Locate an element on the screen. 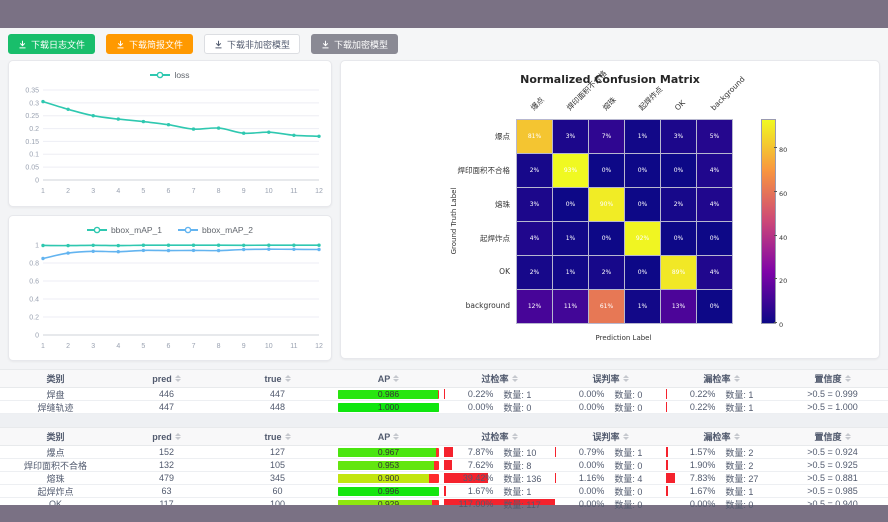 This screenshot has width=888, height=522. confusion-matrix-cell: 3% is located at coordinates (570, 136).